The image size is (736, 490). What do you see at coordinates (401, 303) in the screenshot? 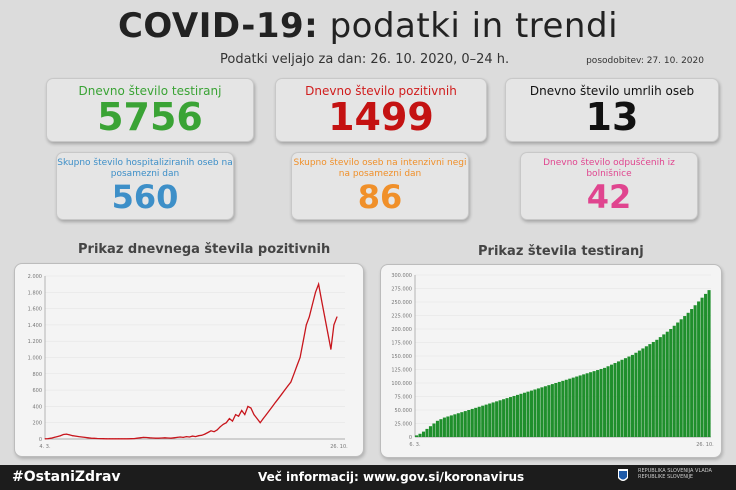
I see `y-tick-label: 250.000` at bounding box center [401, 303].